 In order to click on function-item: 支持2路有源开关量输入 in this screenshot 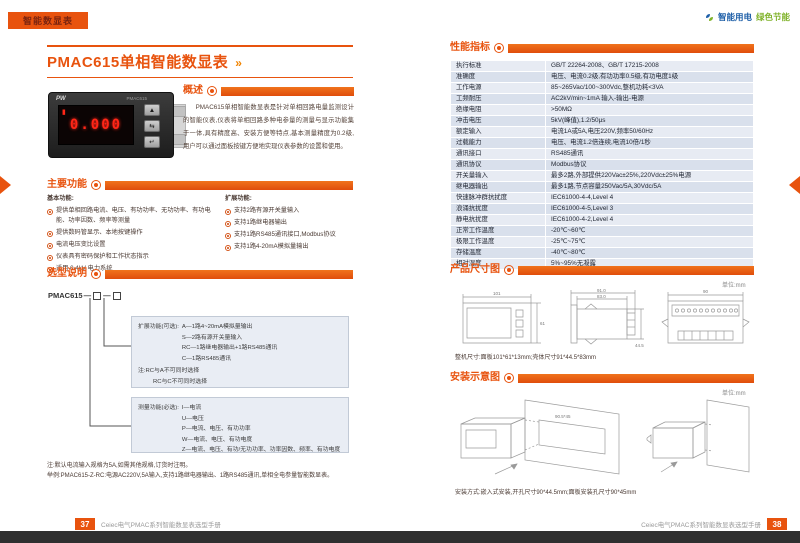, I will do `click(291, 211)`.